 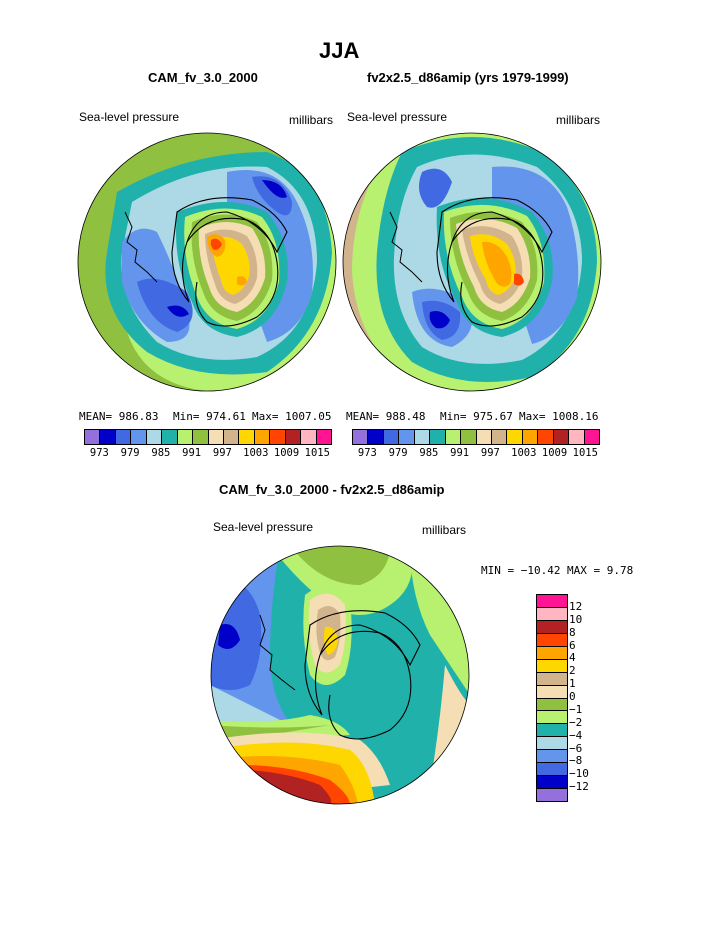 I want to click on page-title: JJA, so click(x=339, y=50).